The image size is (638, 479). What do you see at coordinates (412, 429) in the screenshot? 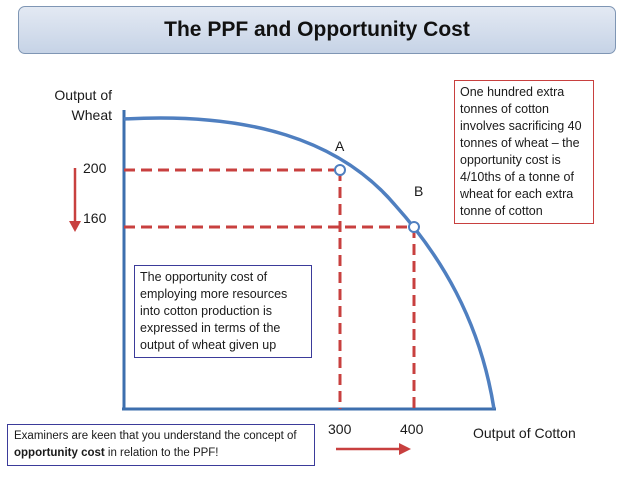
I see `x-tick-400: 400` at bounding box center [412, 429].